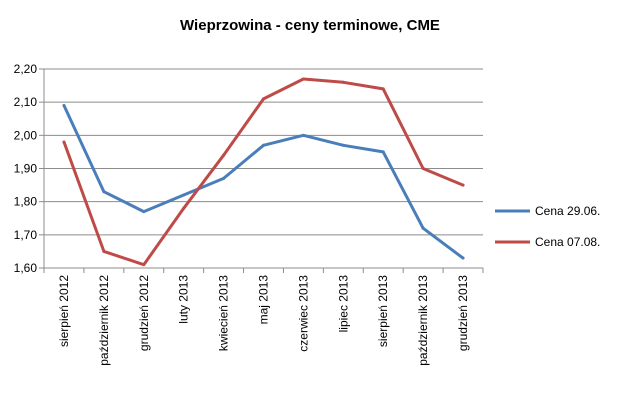 This screenshot has width=620, height=413. Describe the element at coordinates (26, 202) in the screenshot. I see `y-tick-label: 1,80` at that location.